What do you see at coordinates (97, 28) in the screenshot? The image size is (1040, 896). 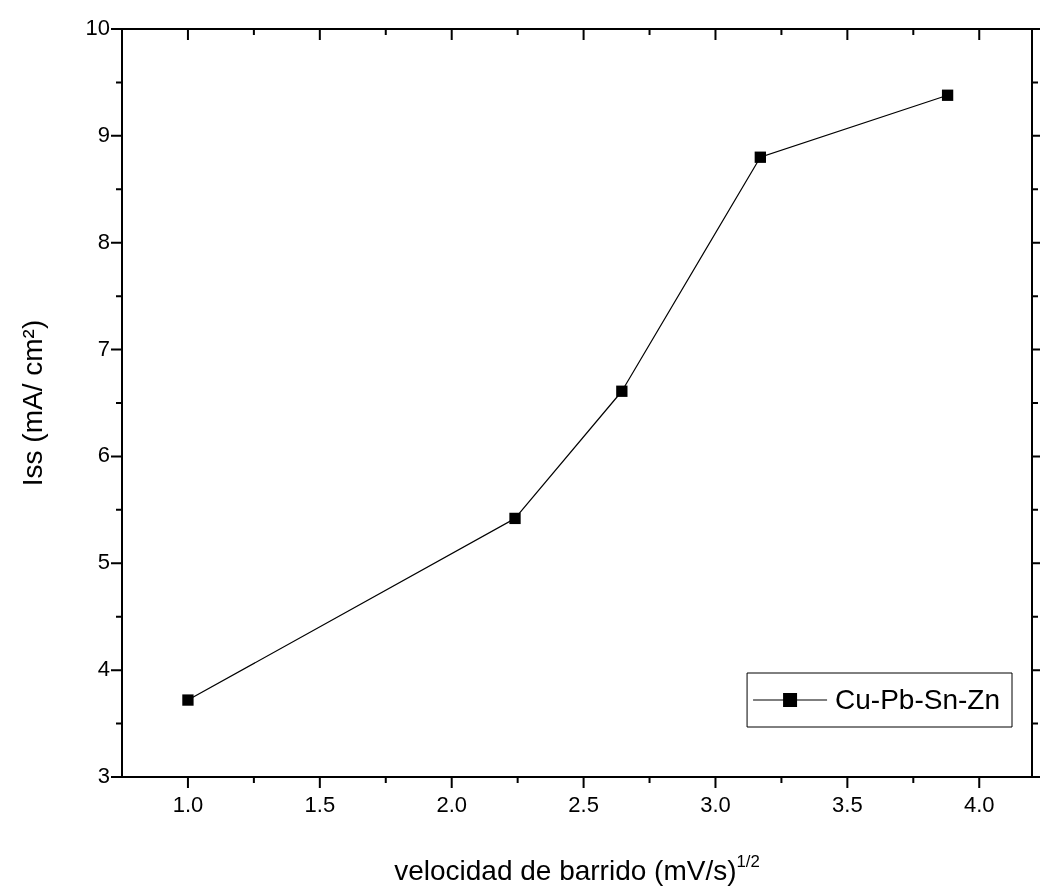 I see `y-tick-label: 10` at bounding box center [97, 28].